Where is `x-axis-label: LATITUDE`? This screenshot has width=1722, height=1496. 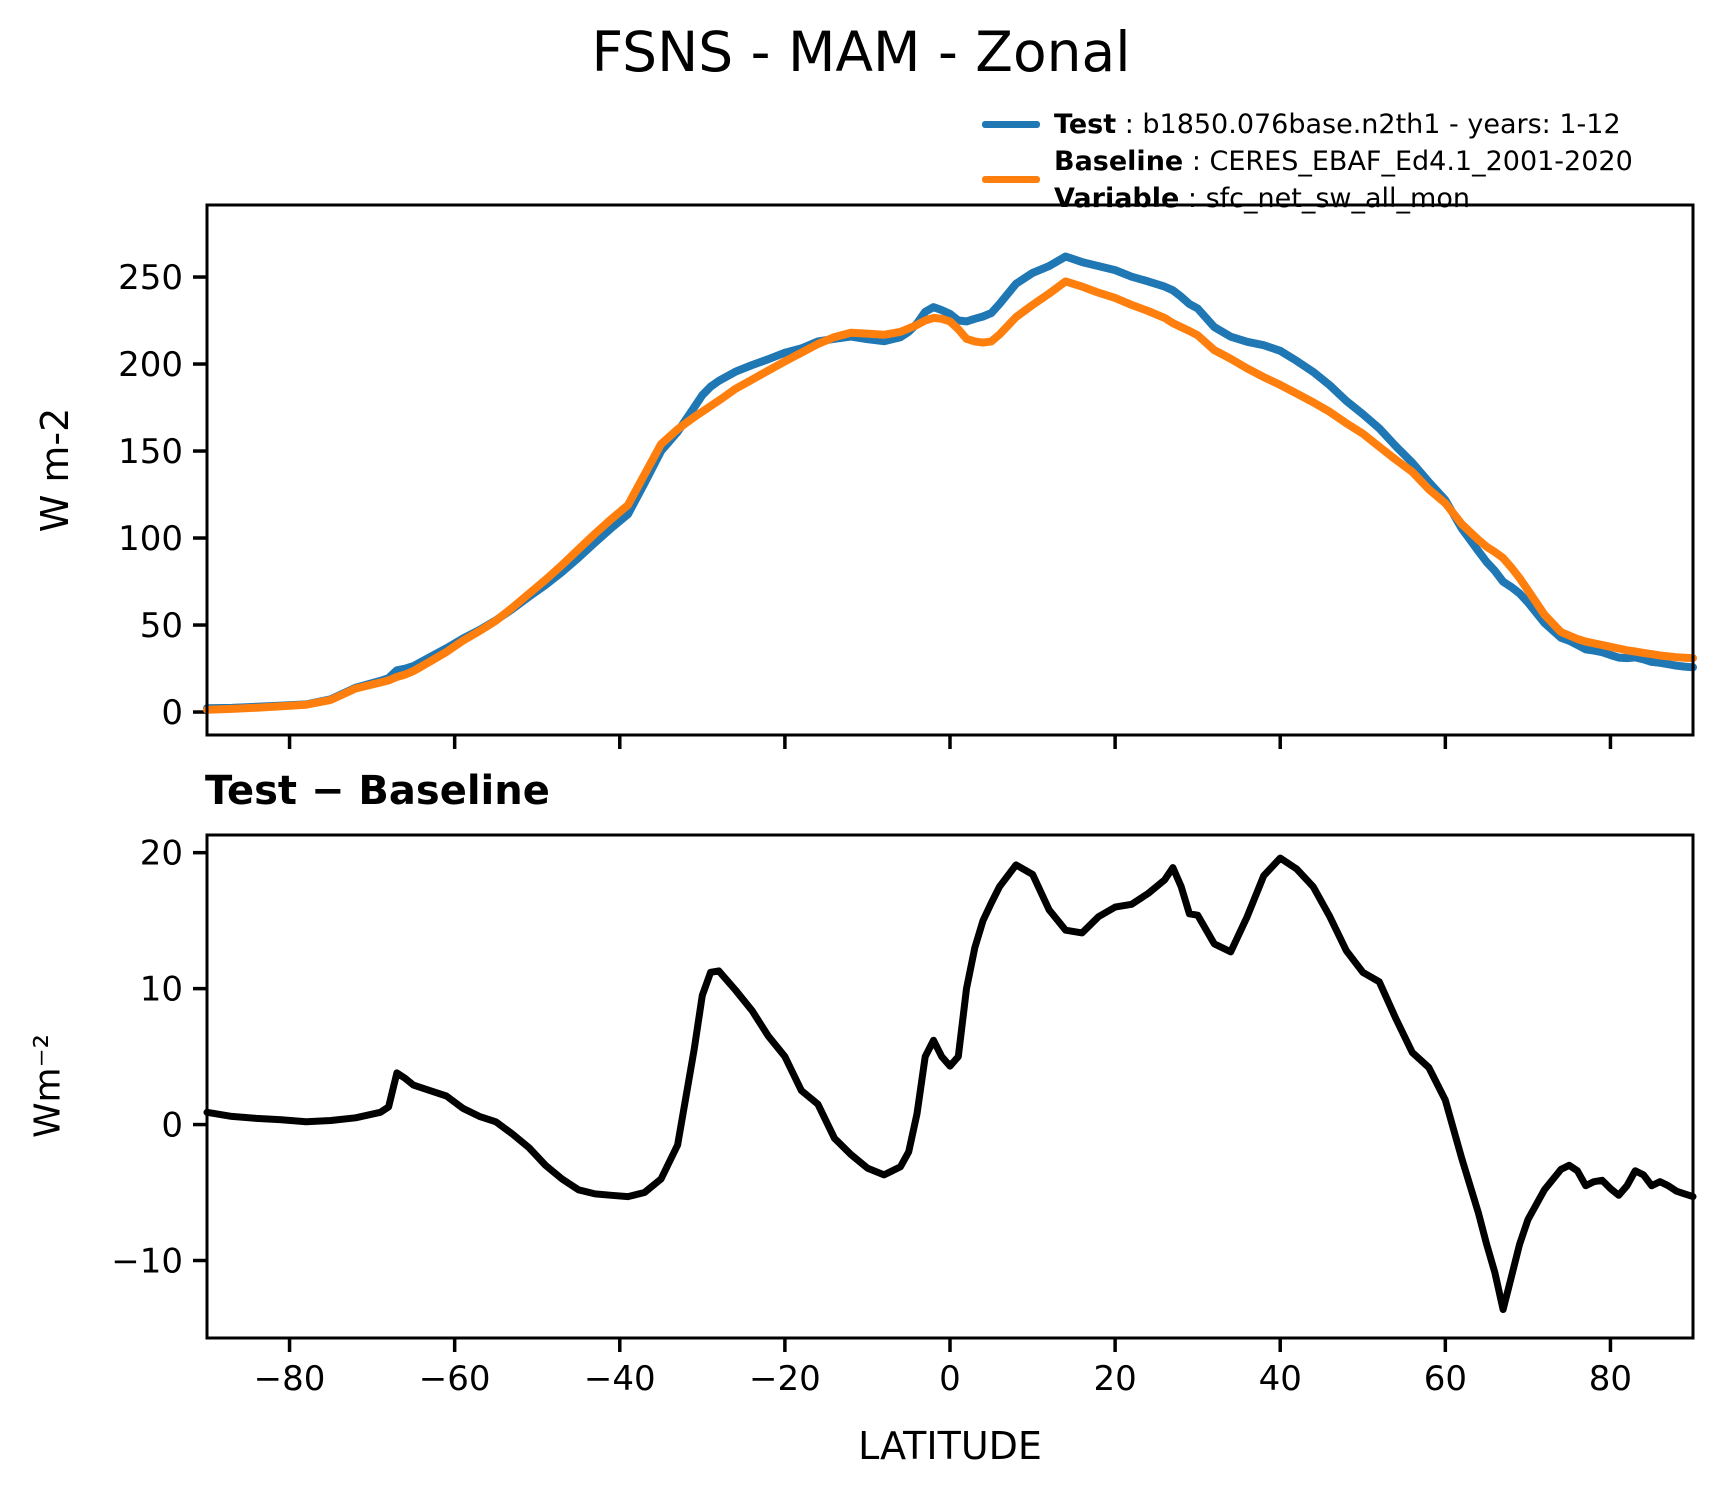 x-axis-label: LATITUDE is located at coordinates (950, 1446).